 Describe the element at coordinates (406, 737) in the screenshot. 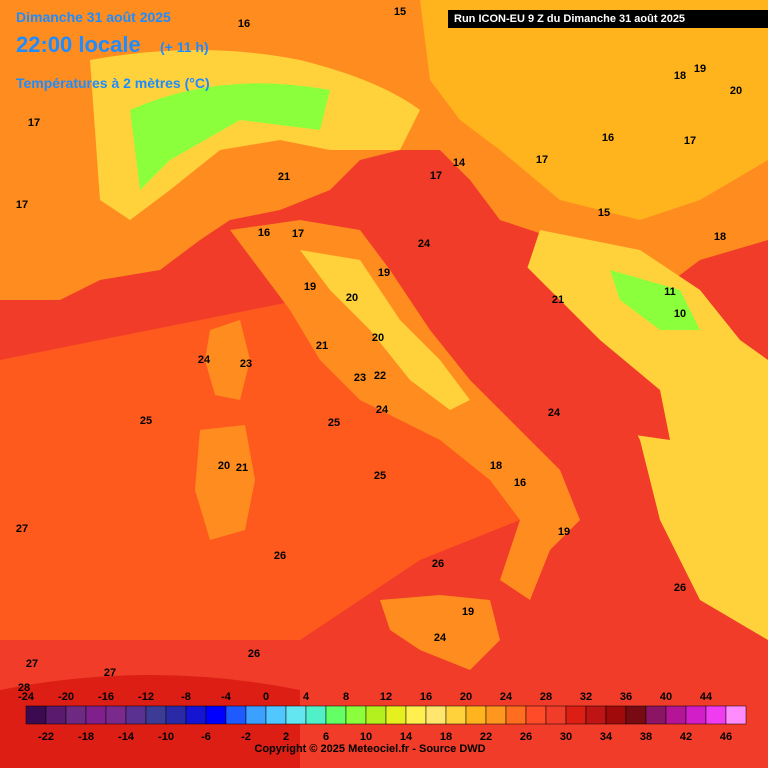

I see `scale-label: 14` at that location.